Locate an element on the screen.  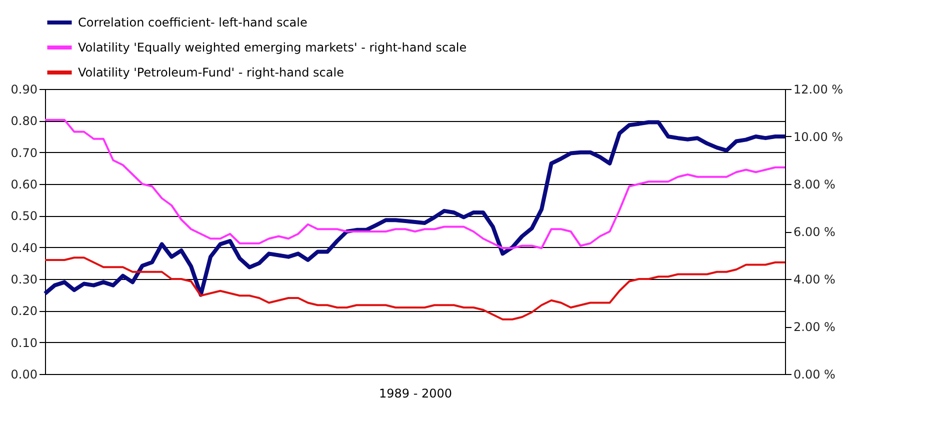
legend-label: Volatility 'Petroleum-Fund' - right-hand scale is located at coordinates (211, 73).